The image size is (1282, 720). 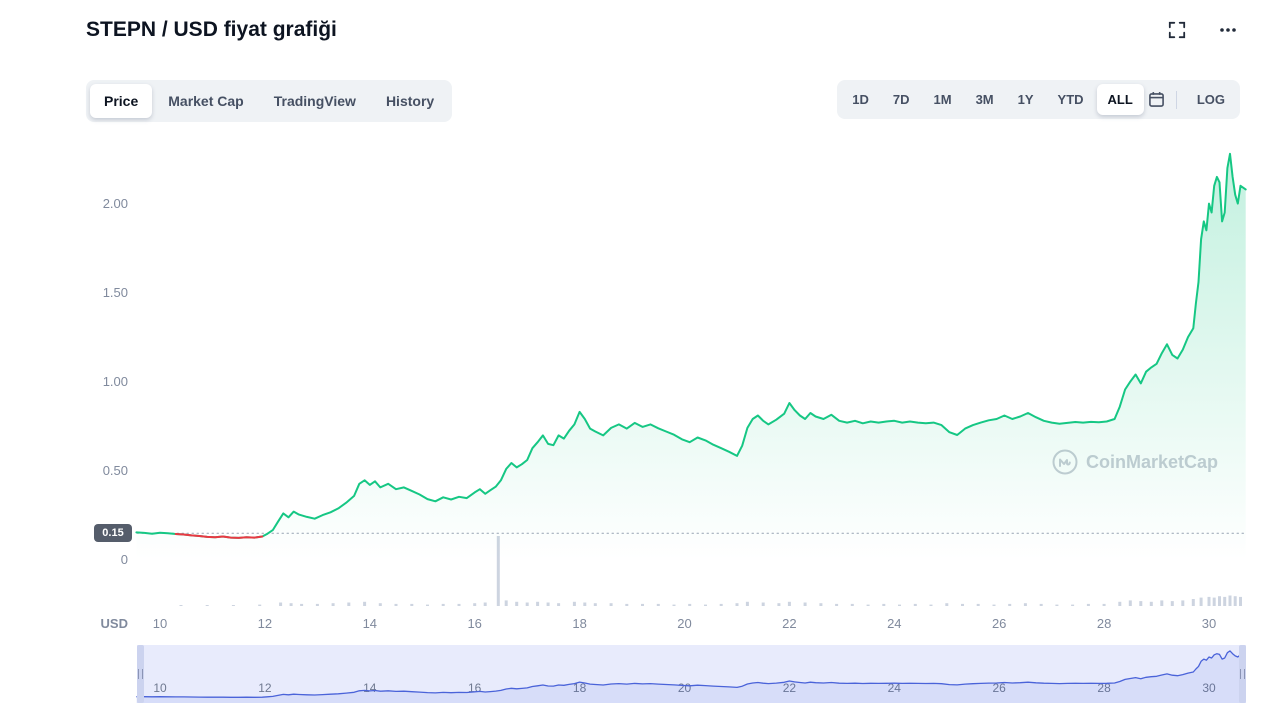 What do you see at coordinates (1104, 623) in the screenshot?
I see `x-tick-label: 28` at bounding box center [1104, 623].